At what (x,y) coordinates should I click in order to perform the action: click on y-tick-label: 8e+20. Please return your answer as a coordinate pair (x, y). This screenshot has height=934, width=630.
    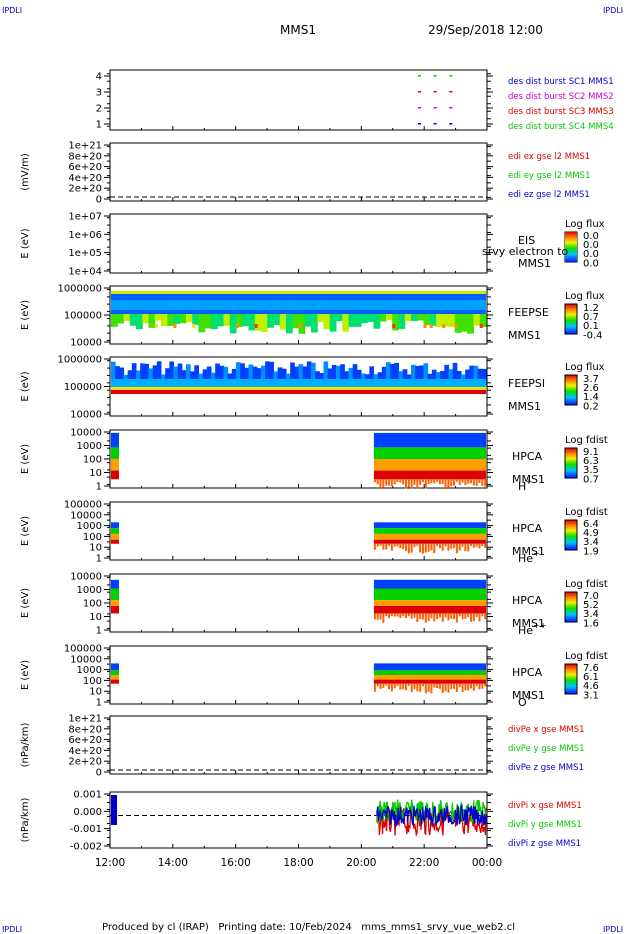
    Looking at the image, I should click on (85, 729).